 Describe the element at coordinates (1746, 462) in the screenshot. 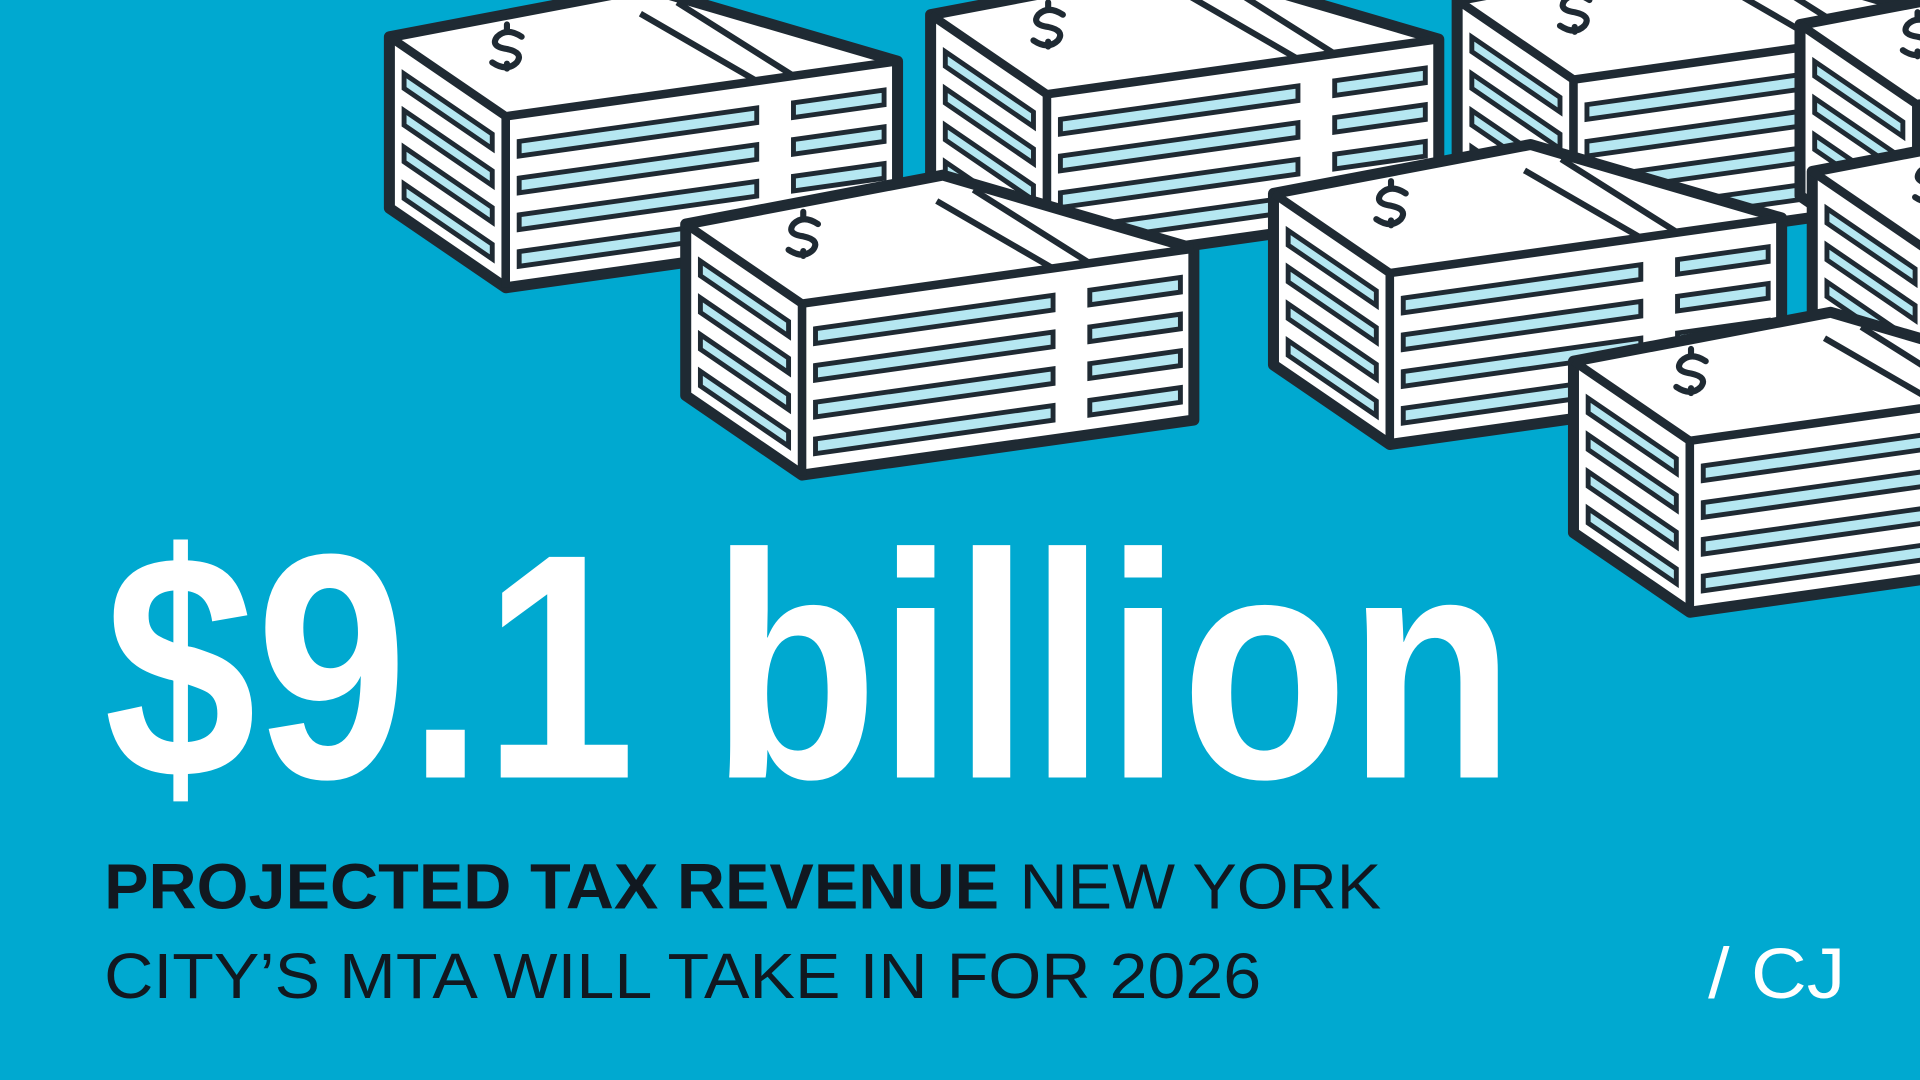

I see `money-stack` at that location.